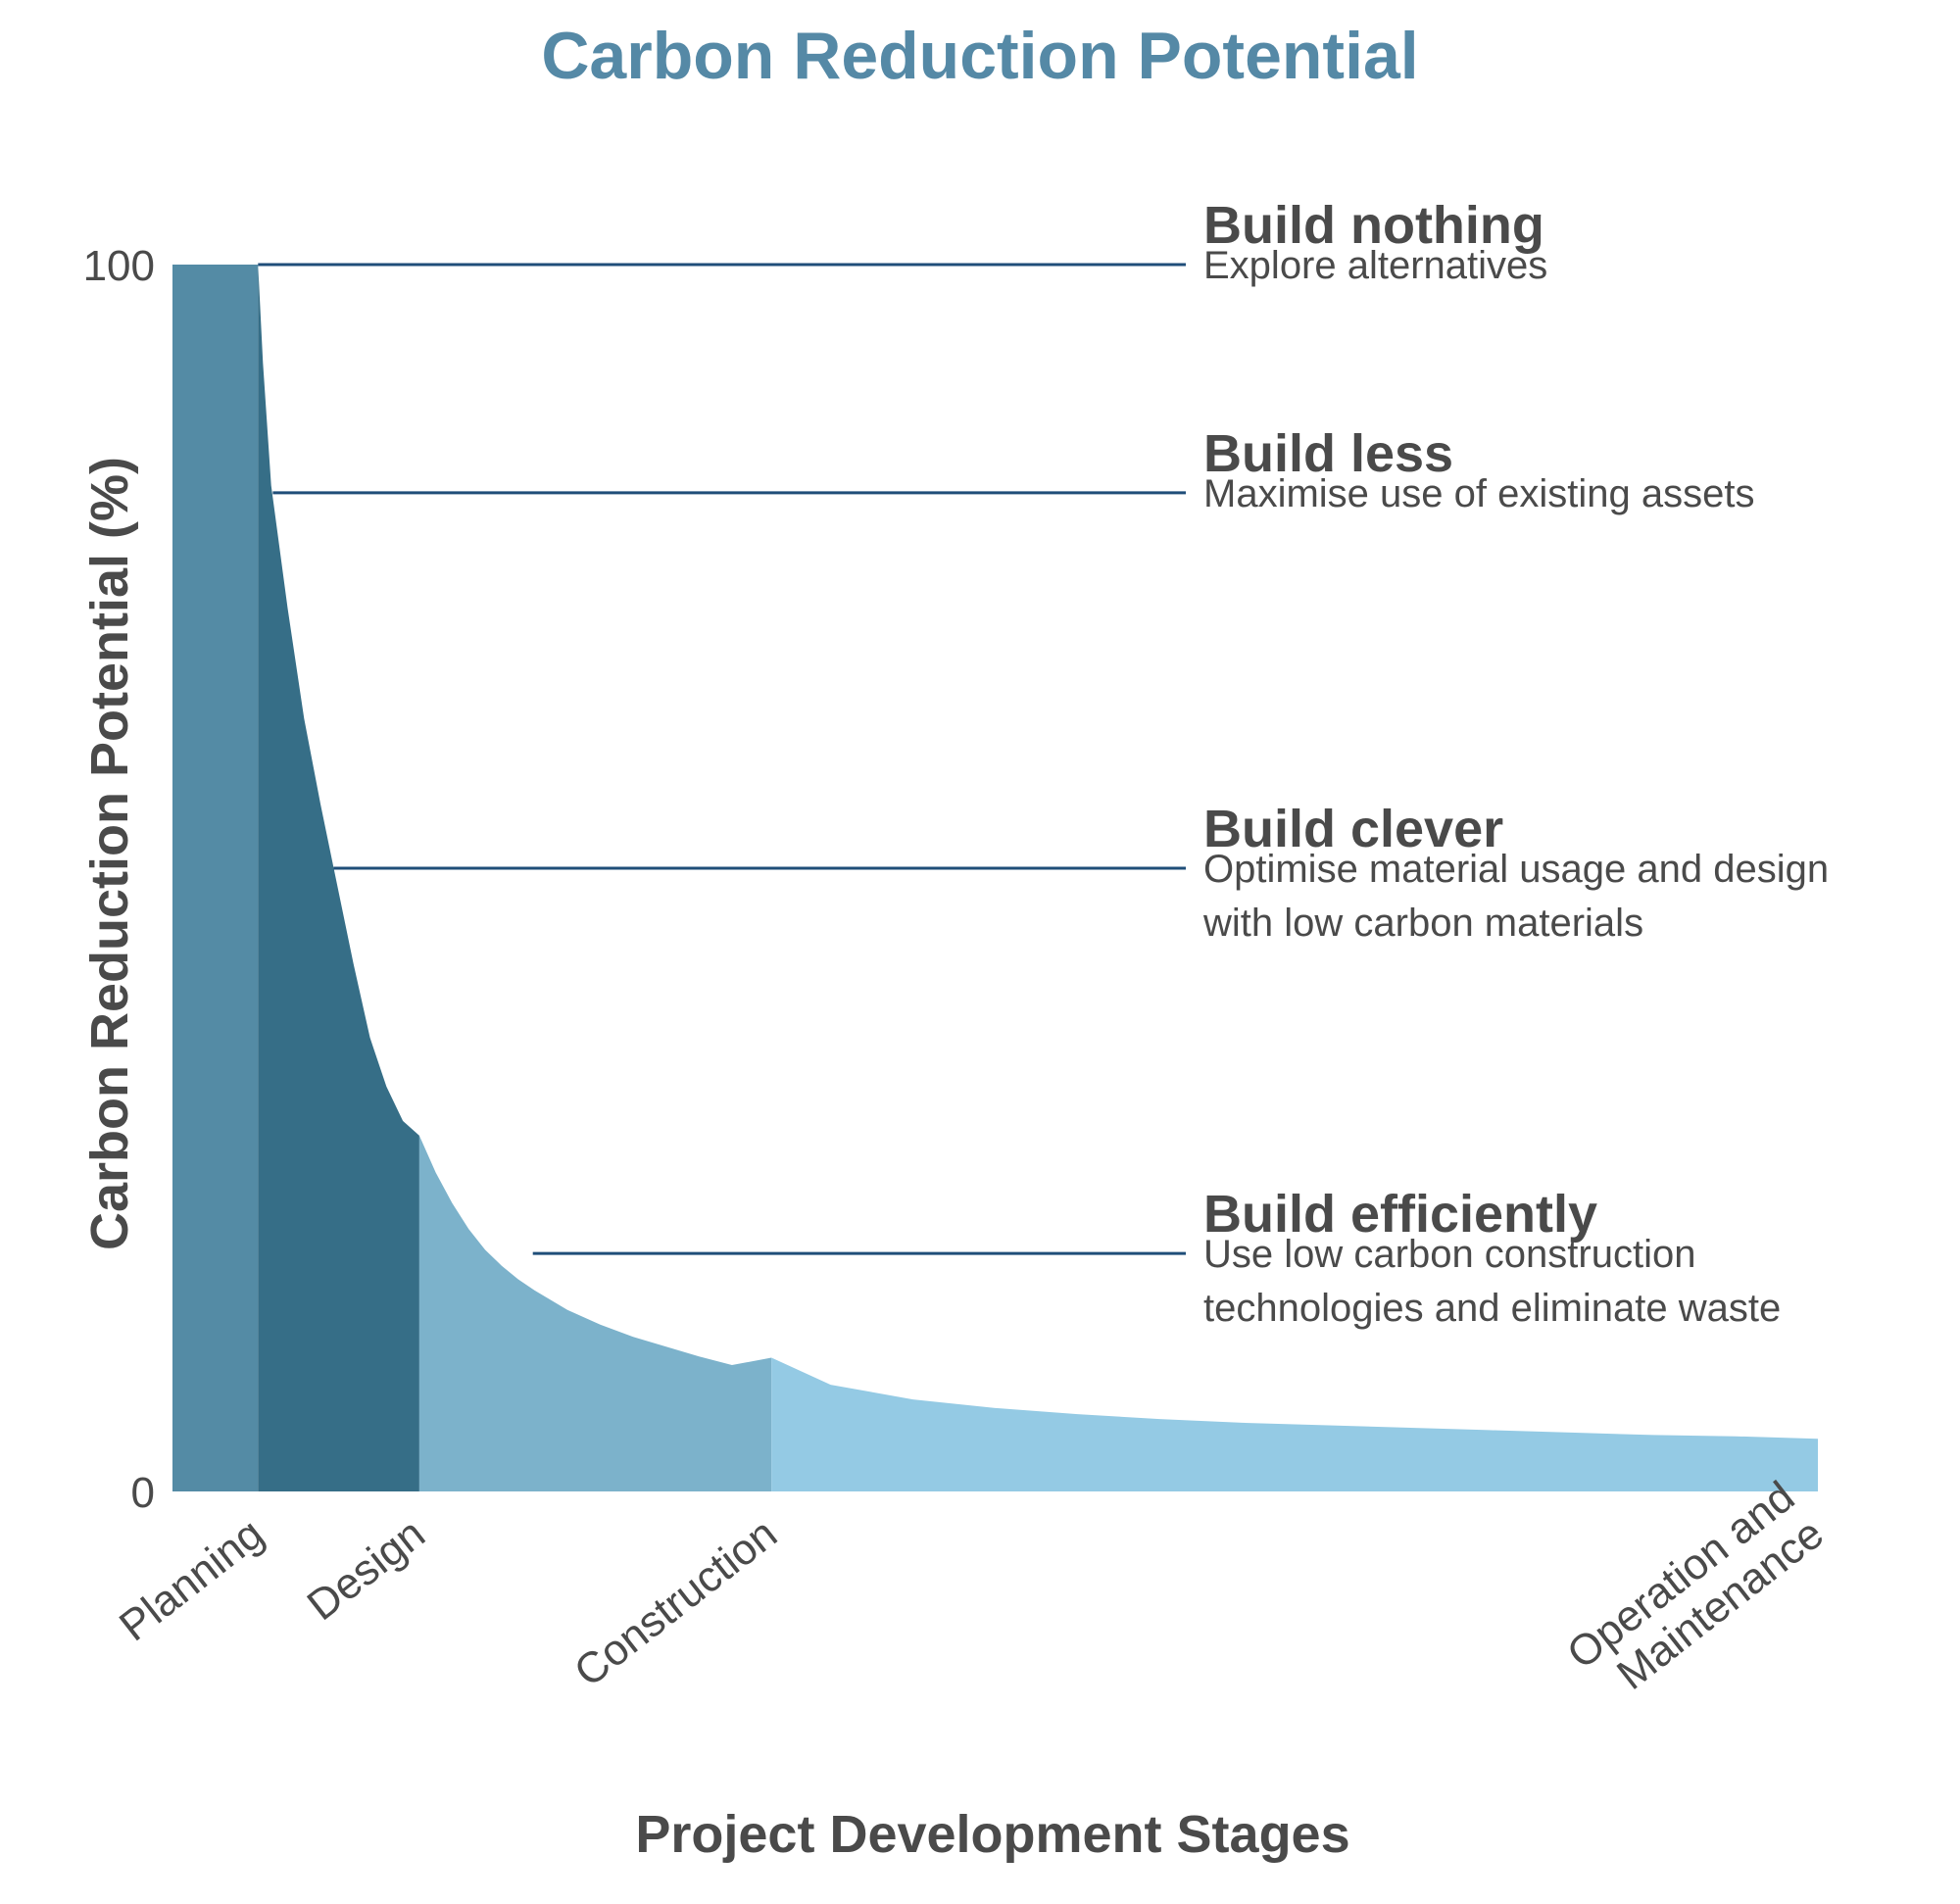 This screenshot has width=1960, height=1904. What do you see at coordinates (109, 853) in the screenshot?
I see `y-axis-label: Carbon Reduction Potential (%)` at bounding box center [109, 853].